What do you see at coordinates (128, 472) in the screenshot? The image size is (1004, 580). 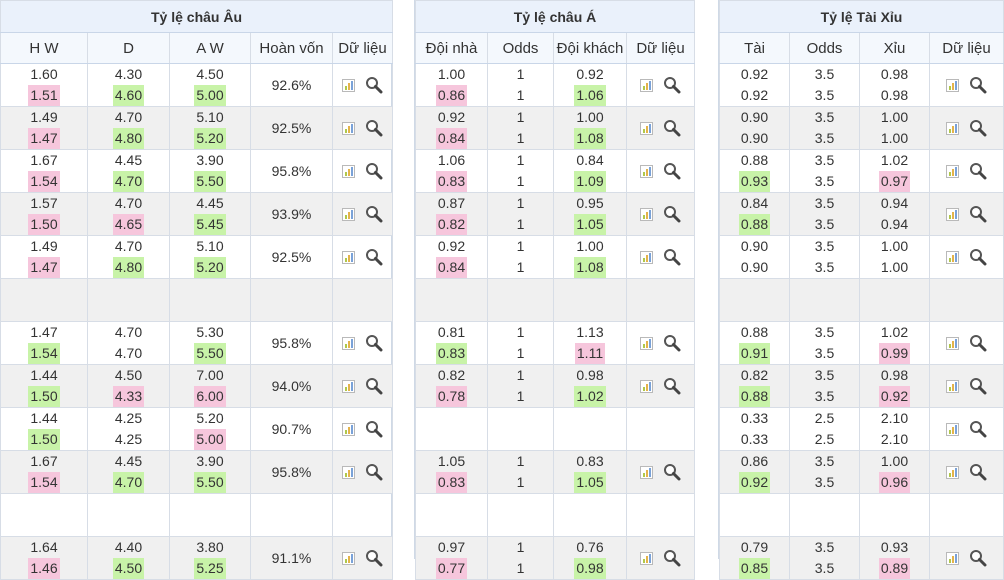 I see `draw-cell: 4.45 4.70` at bounding box center [128, 472].